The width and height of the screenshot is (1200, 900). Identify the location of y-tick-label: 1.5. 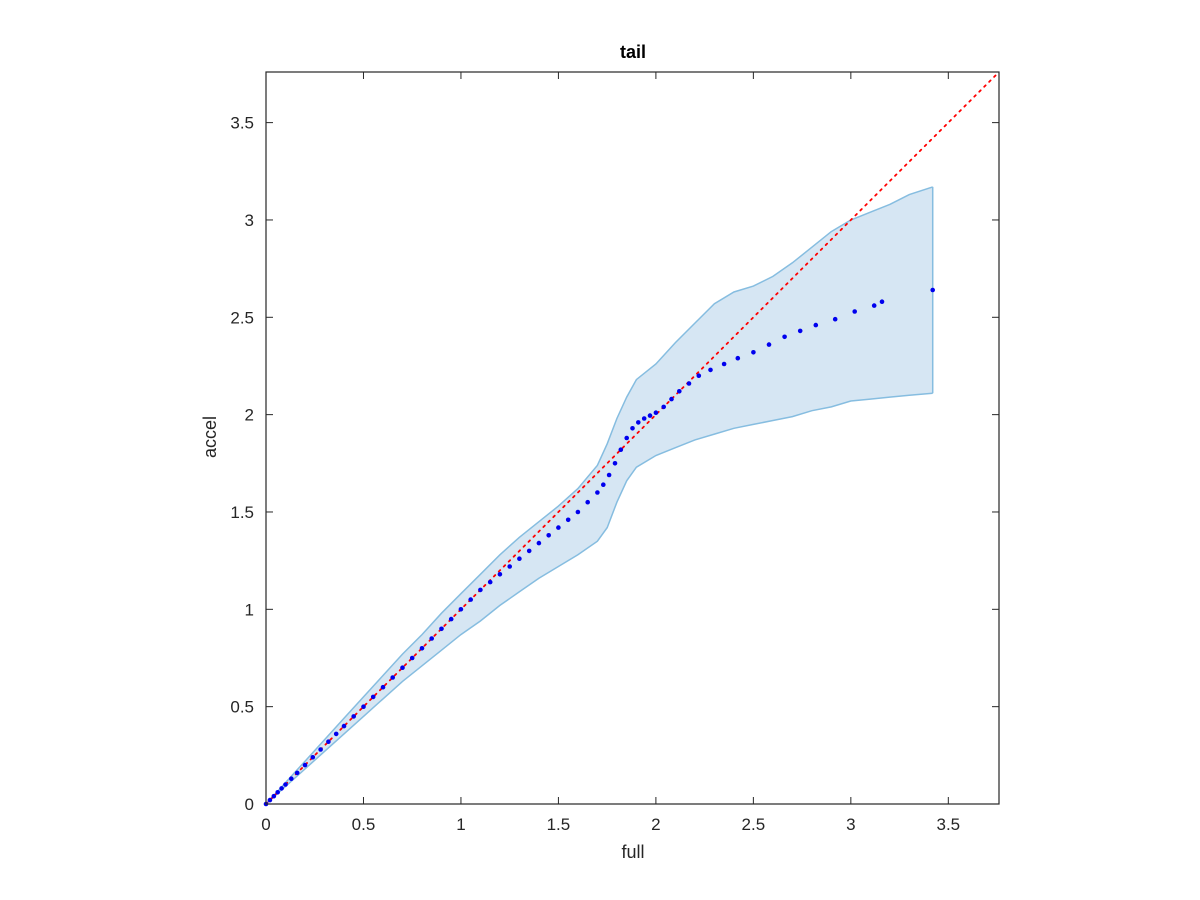
(242, 512).